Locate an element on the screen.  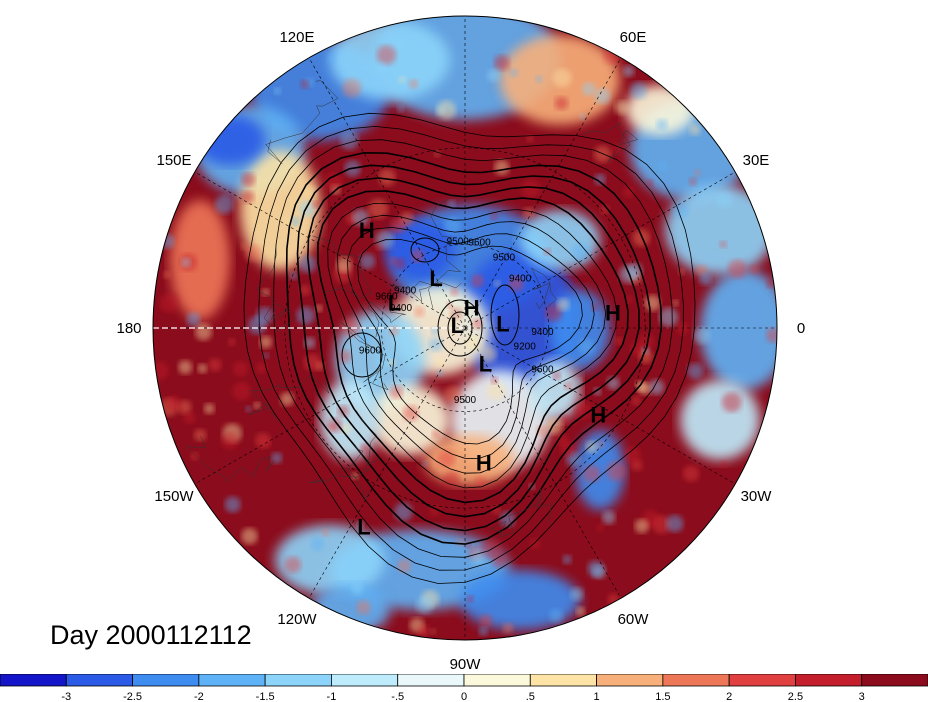
colorbar-tick-label: -2 is located at coordinates (199, 696).